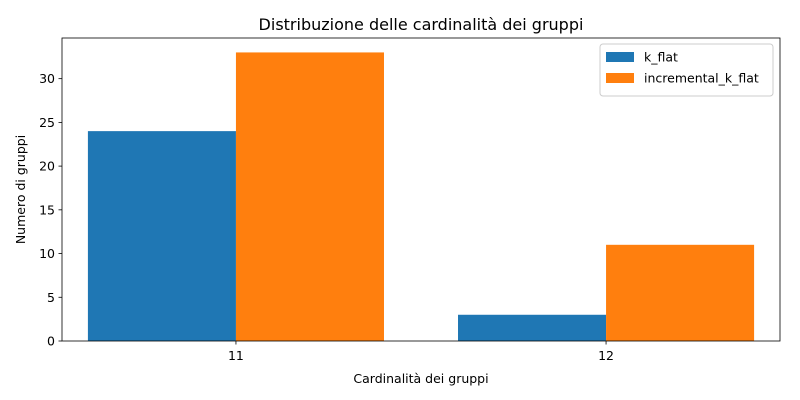  I want to click on y-tick-label: 25, so click(47, 122).